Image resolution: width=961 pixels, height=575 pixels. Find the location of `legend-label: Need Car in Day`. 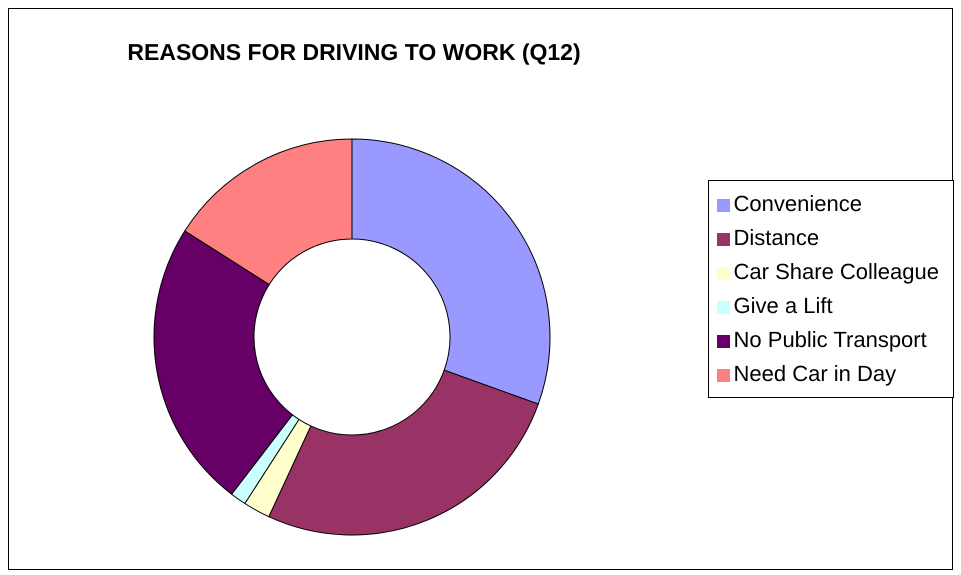

legend-label: Need Car in Day is located at coordinates (815, 373).